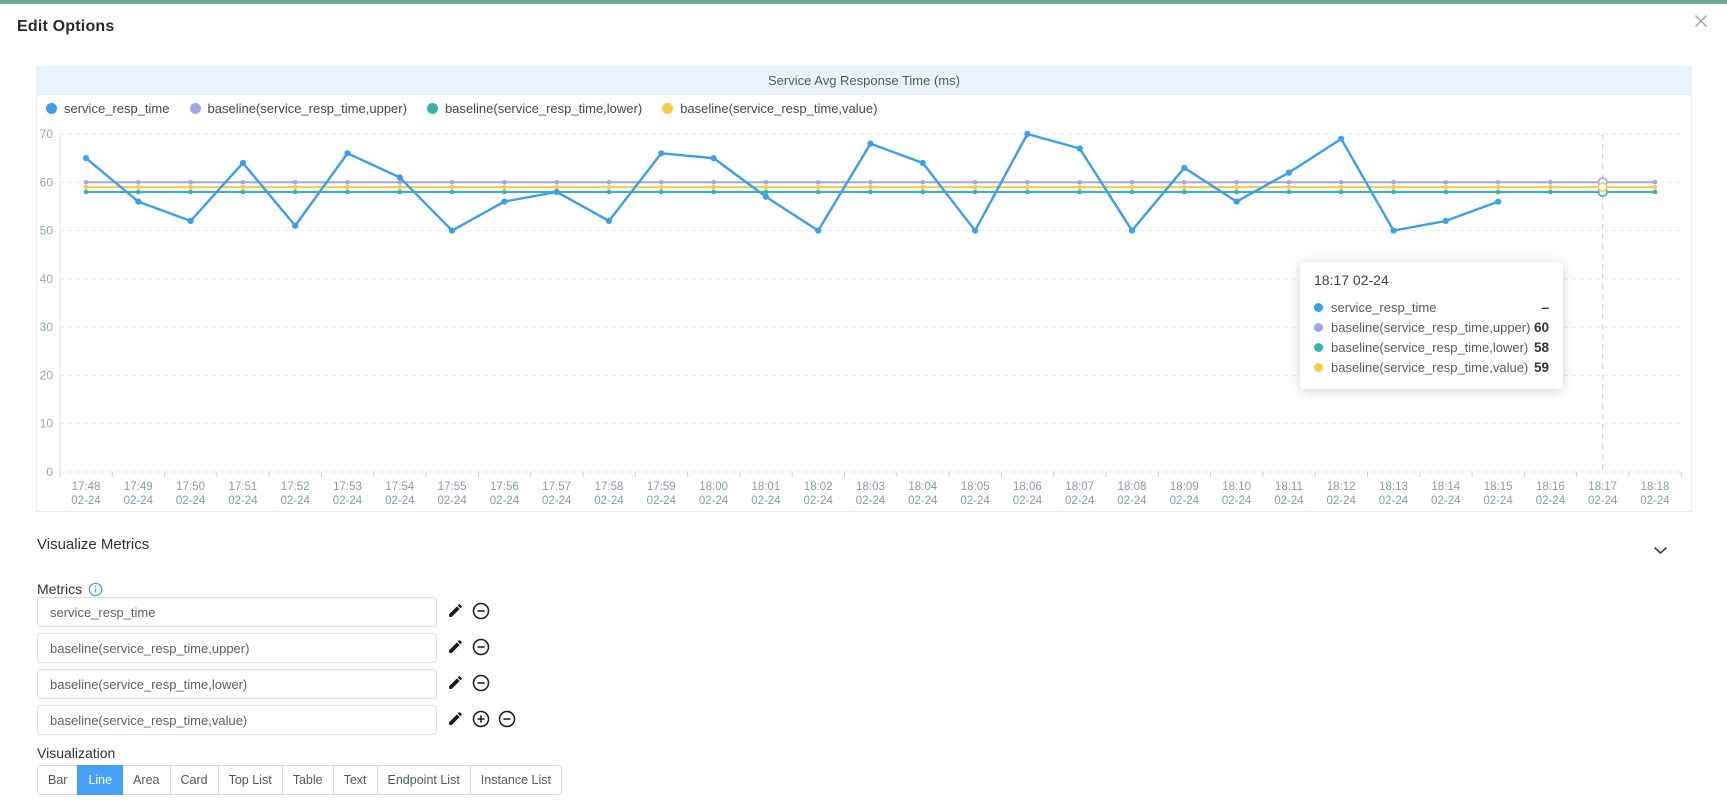 The height and width of the screenshot is (806, 1727). Describe the element at coordinates (766, 487) in the screenshot. I see `svg-text: 18:01` at that location.